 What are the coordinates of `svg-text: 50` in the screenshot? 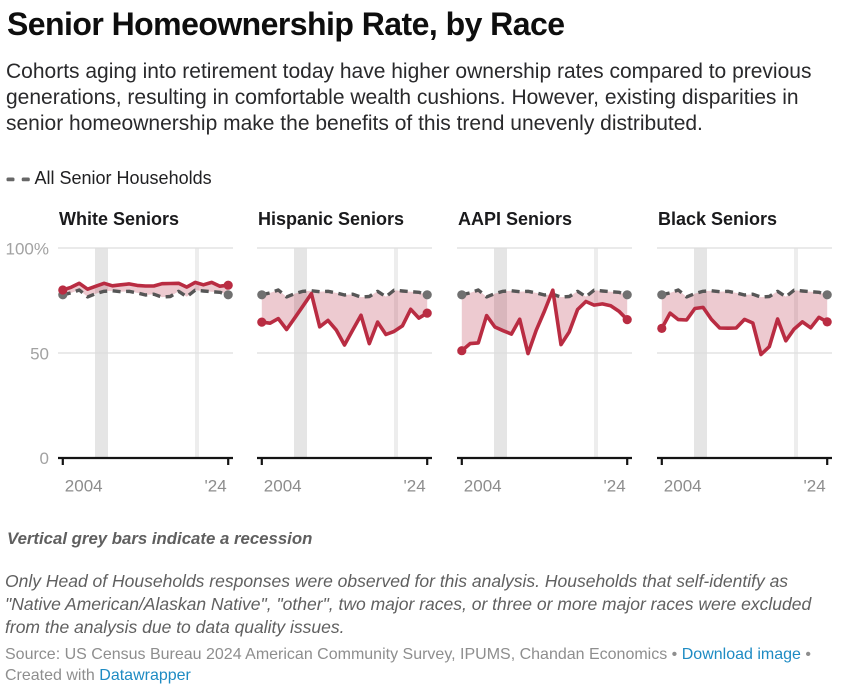 It's located at (39, 354).